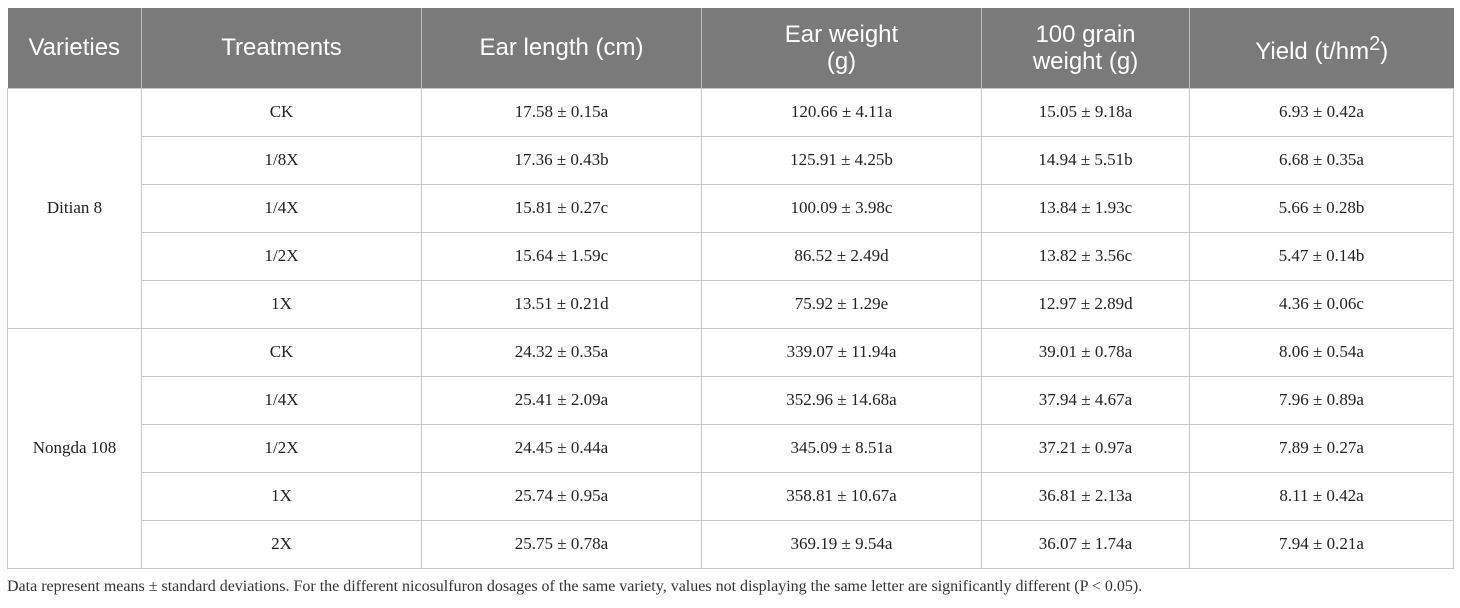 The width and height of the screenshot is (1460, 608). What do you see at coordinates (841, 304) in the screenshot?
I see `ear-weight-cell: 75.92 ± 1.29e` at bounding box center [841, 304].